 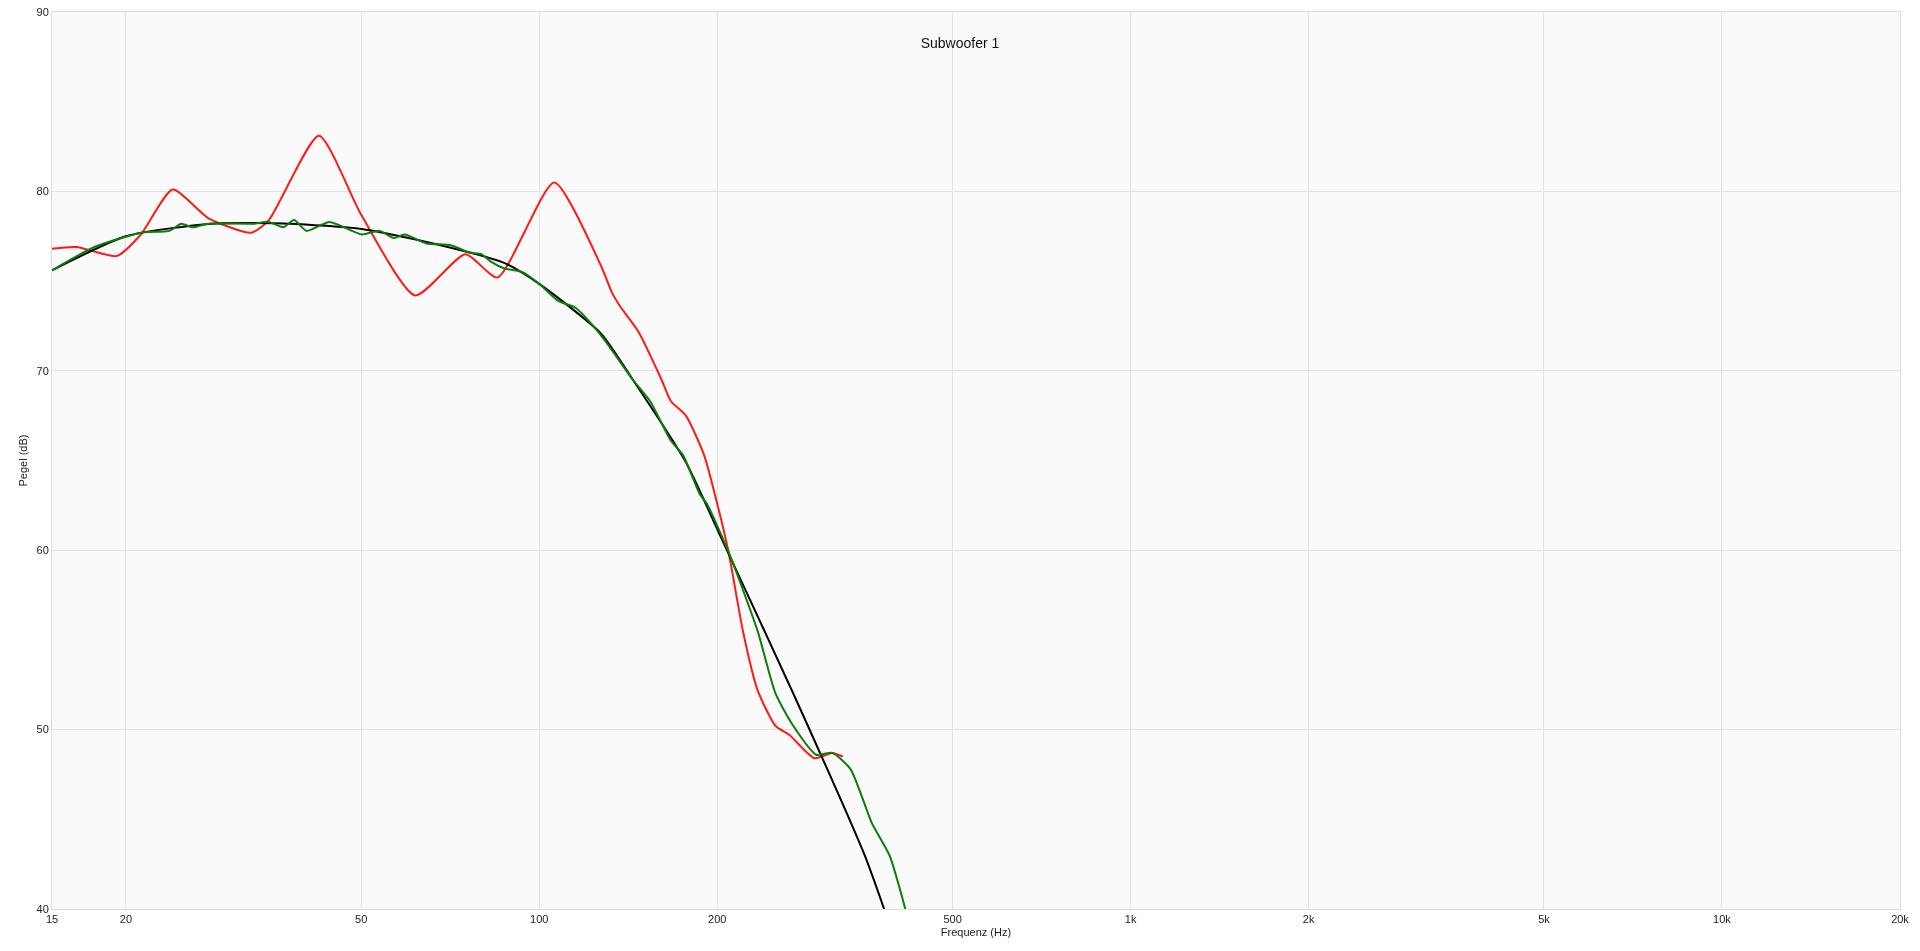 I want to click on text: Subwoofer 1, so click(x=960, y=42).